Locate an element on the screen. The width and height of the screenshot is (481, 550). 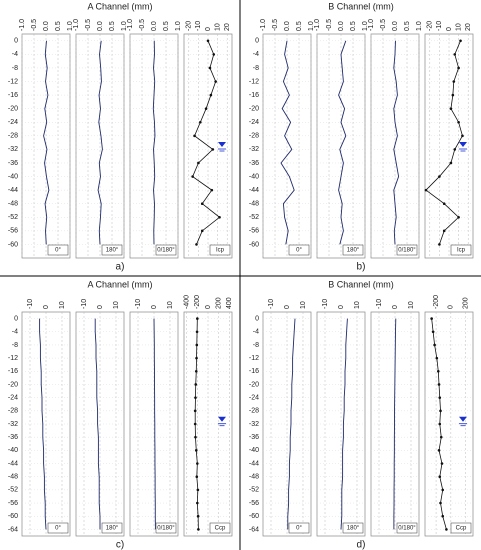
y-tick-label: -56 is located at coordinates (254, 231).